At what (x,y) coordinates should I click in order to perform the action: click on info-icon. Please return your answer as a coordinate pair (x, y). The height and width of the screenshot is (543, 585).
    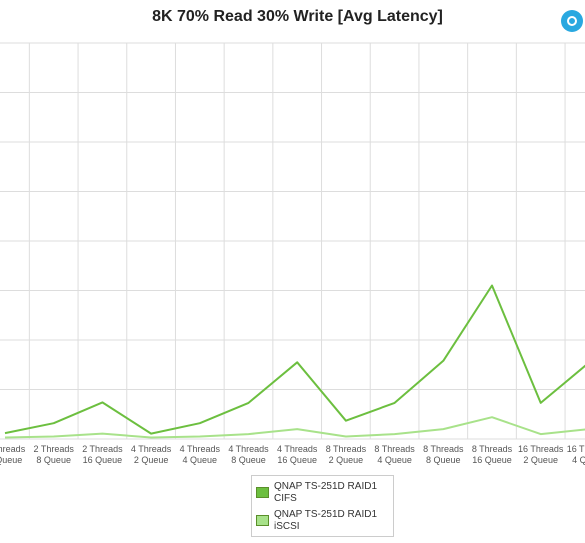
    Looking at the image, I should click on (572, 21).